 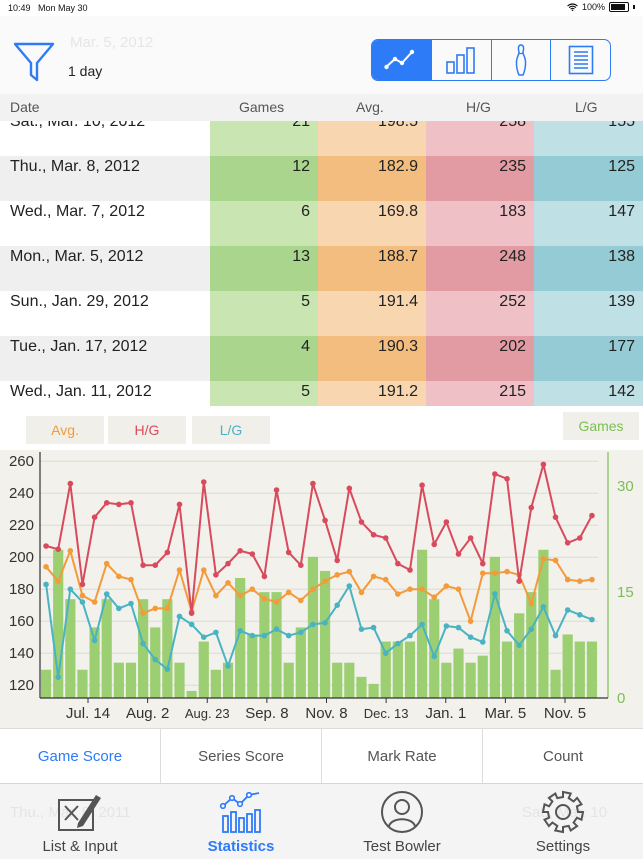 I want to click on pin-view-button, so click(x=522, y=60).